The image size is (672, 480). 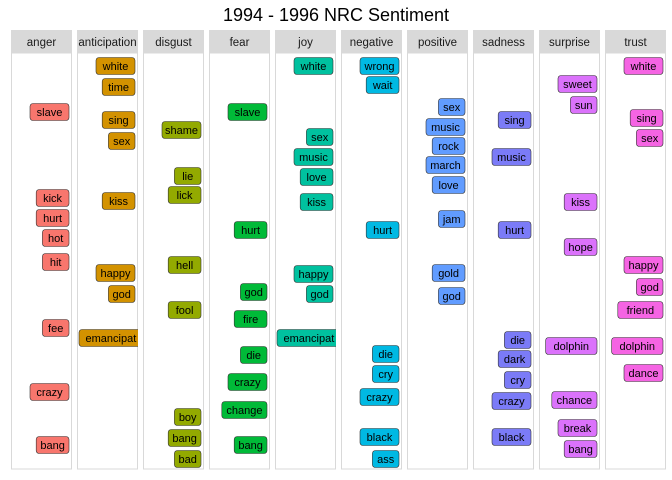 I want to click on word-text: ass, so click(x=386, y=460).